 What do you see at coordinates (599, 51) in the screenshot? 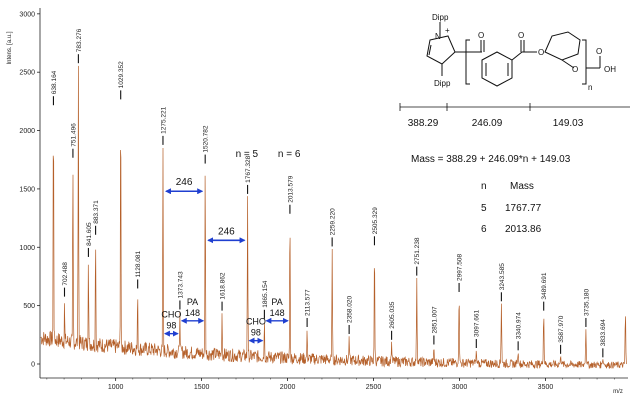
I see `o-label-5: O` at bounding box center [599, 51].